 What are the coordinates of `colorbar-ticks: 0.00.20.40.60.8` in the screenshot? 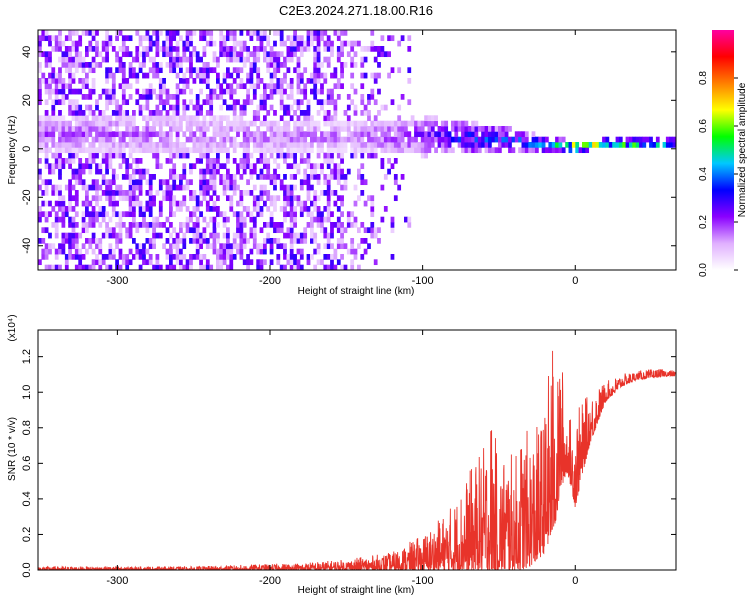 It's located at (718, 174).